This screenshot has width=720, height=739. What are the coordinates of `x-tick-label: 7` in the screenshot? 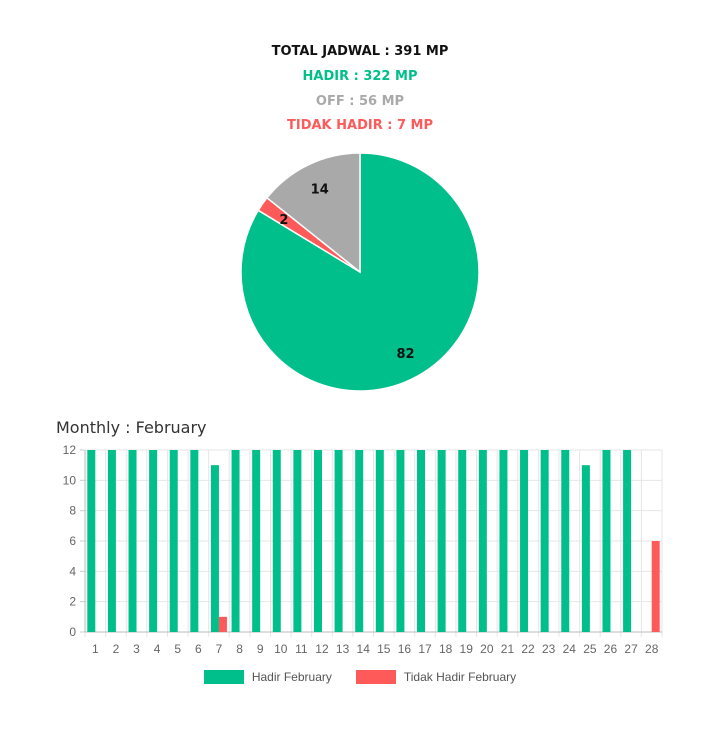 It's located at (219, 649).